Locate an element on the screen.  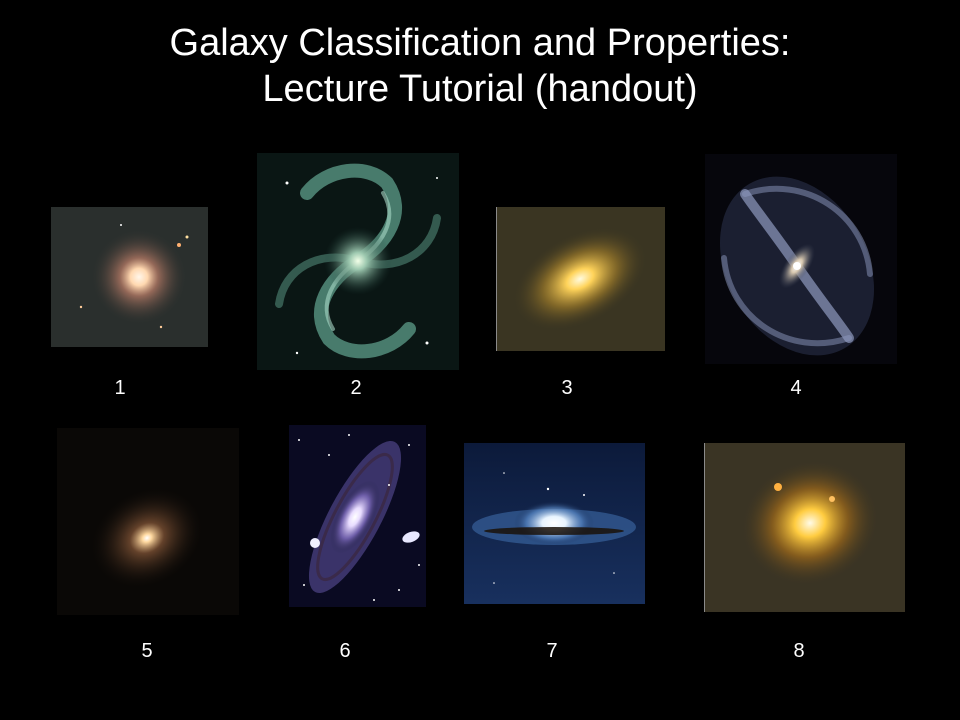
title-line-2: Lecture Tutorial (handout) is located at coordinates (480, 89).